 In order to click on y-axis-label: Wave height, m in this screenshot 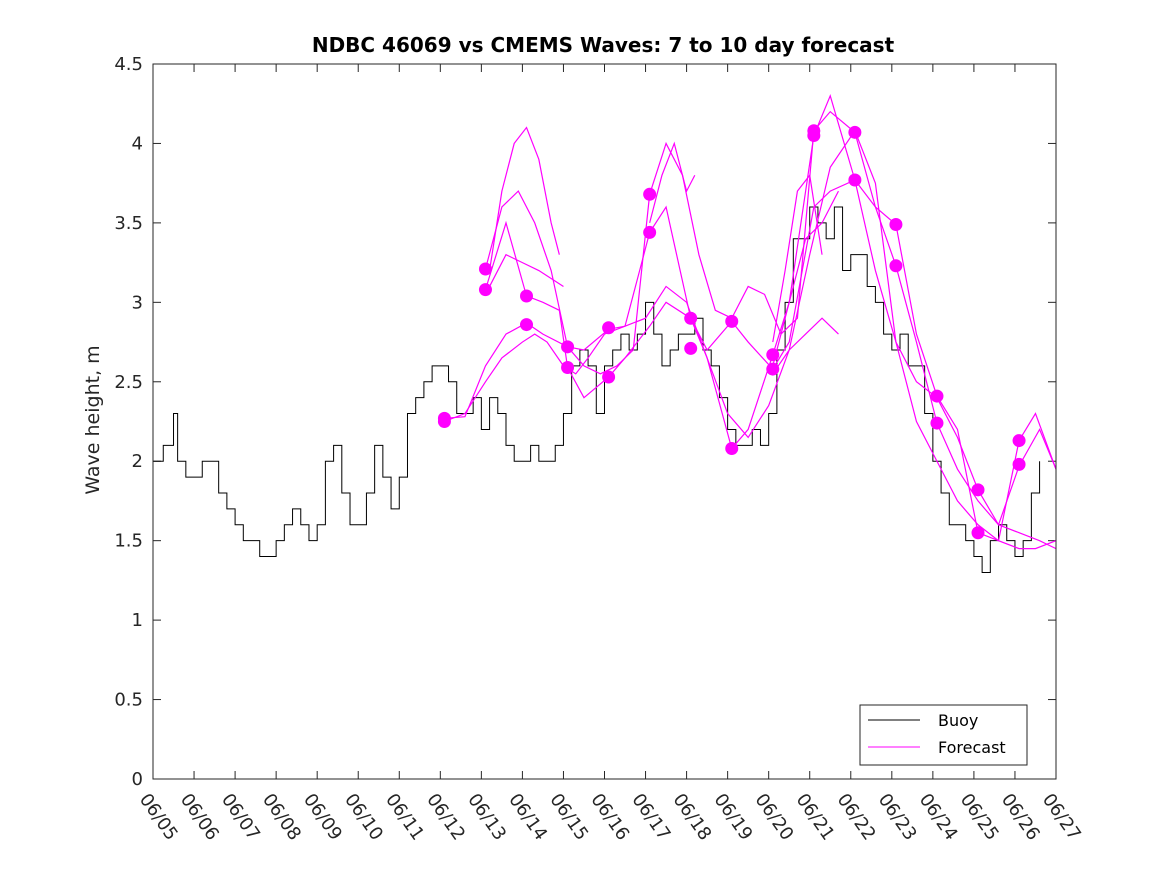, I will do `click(93, 419)`.